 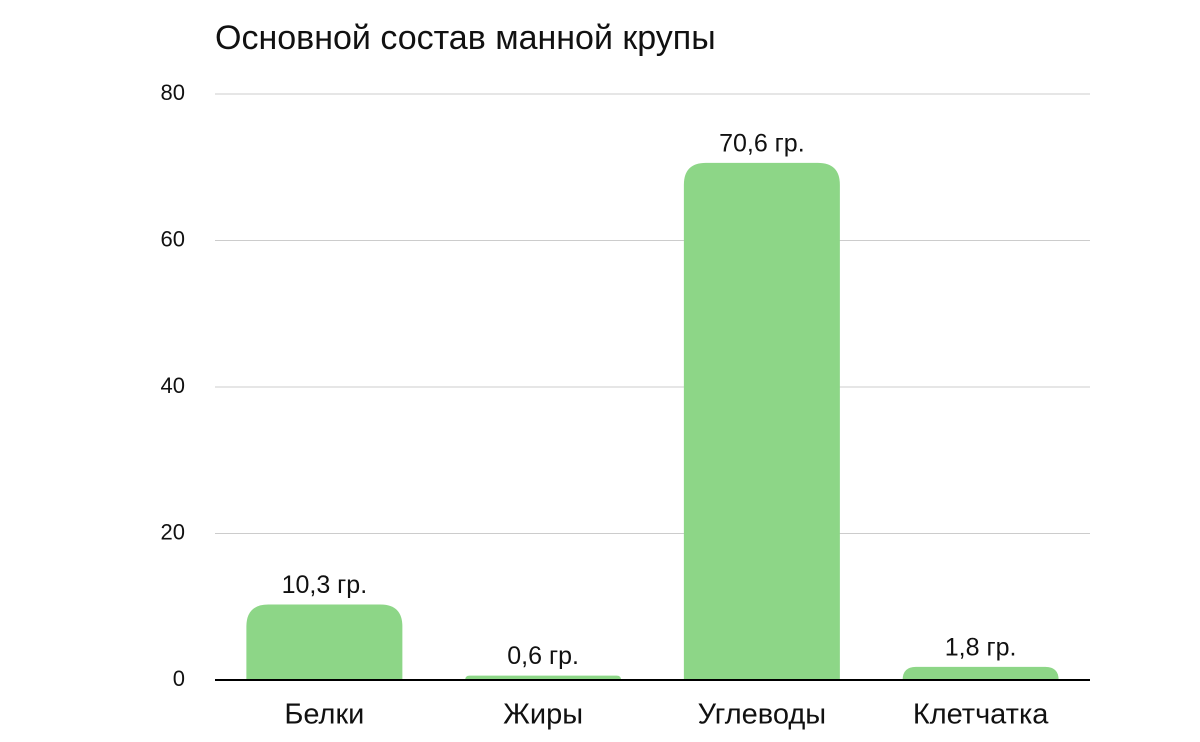 I want to click on y-tick-label: 20, so click(x=173, y=531).